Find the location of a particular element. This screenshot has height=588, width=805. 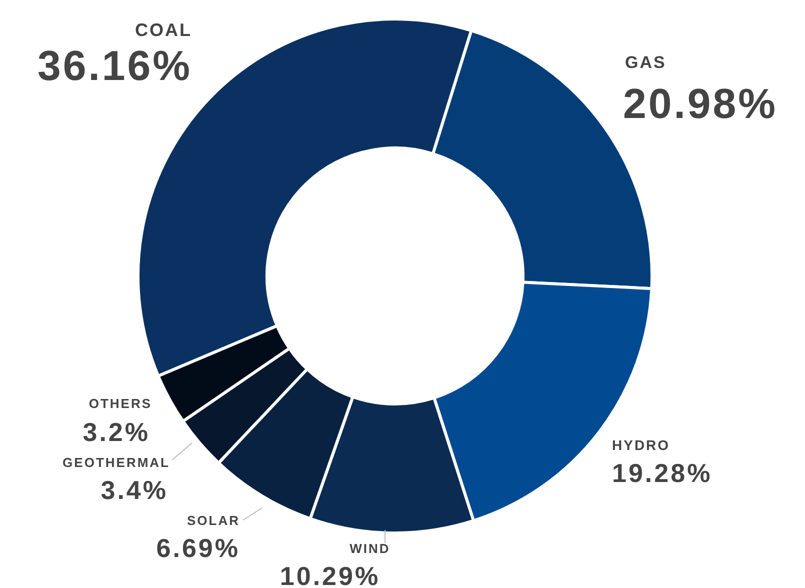

slice-label: GEOTHERMAL is located at coordinates (116, 462).